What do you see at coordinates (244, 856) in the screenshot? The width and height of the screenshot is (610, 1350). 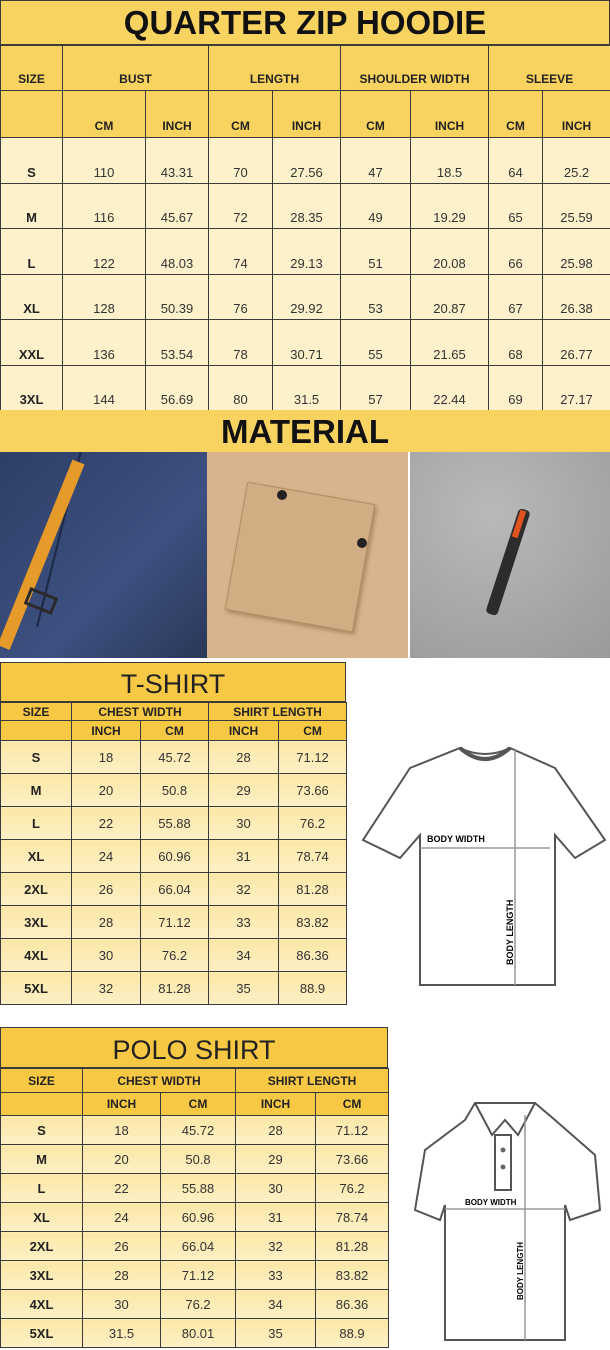 I see `value-cell: 31` at bounding box center [244, 856].